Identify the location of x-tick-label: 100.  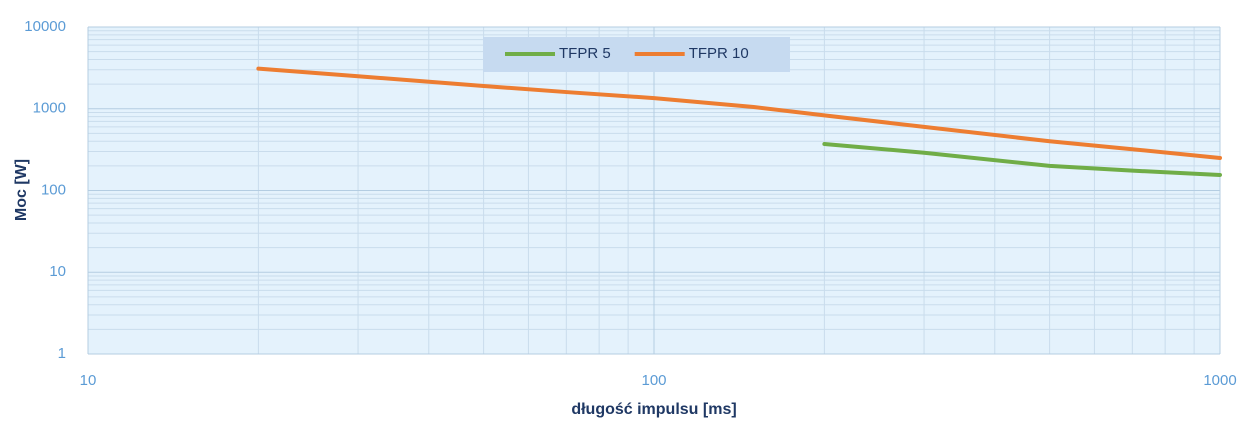
(653, 380).